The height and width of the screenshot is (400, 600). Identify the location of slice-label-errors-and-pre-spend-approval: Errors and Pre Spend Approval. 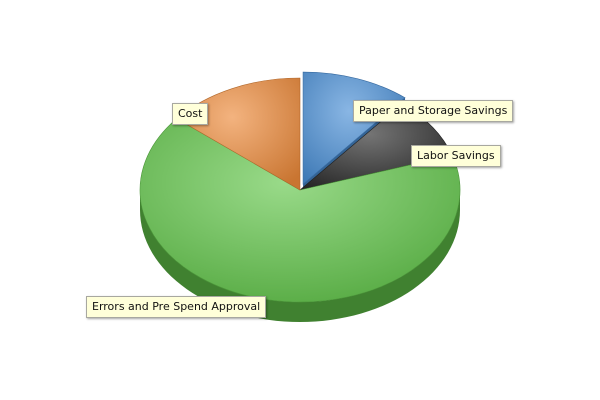
(176, 307).